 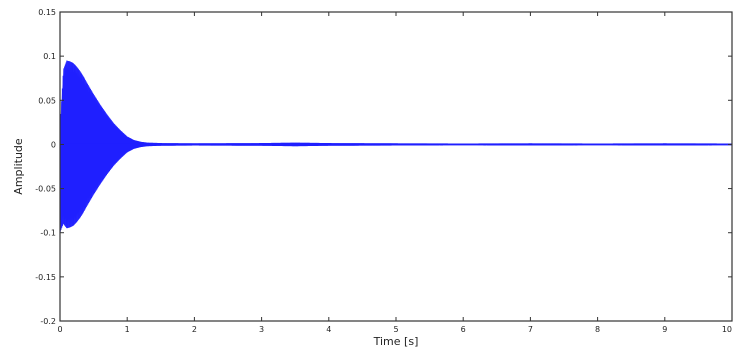 What do you see at coordinates (45, 189) in the screenshot?
I see `y-tick-label: -0.05` at bounding box center [45, 189].